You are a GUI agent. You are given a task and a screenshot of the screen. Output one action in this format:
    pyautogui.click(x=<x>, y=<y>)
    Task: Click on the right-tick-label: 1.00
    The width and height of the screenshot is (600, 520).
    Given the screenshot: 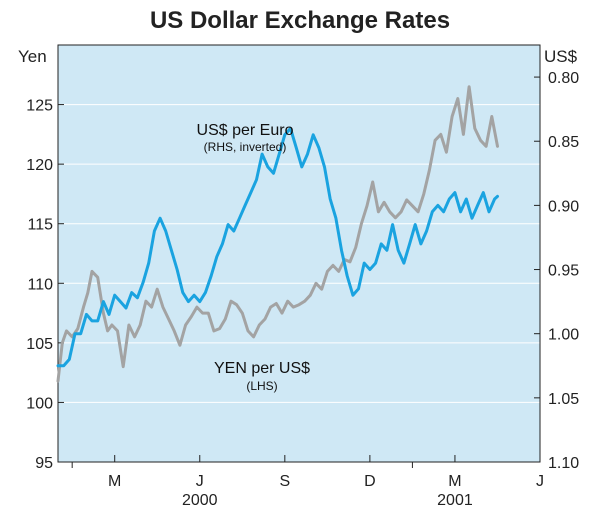 What is the action you would take?
    pyautogui.click(x=563, y=335)
    